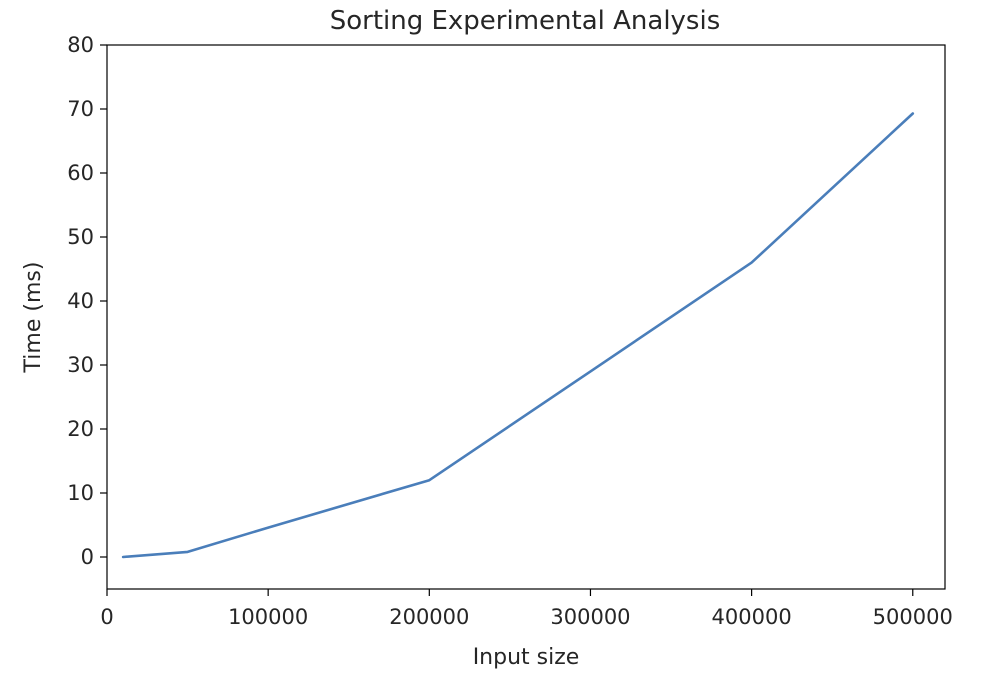  Describe the element at coordinates (80, 493) in the screenshot. I see `y-tick-label: 10` at that location.